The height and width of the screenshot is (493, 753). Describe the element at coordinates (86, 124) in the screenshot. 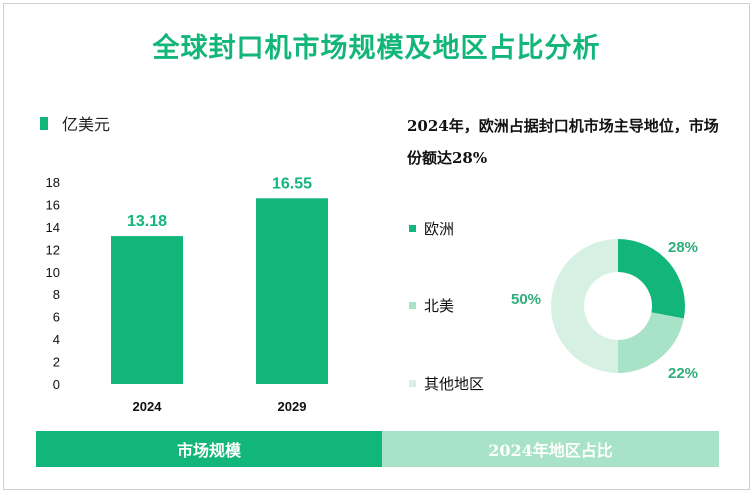

I see `bar-legend-label: 亿美元` at that location.